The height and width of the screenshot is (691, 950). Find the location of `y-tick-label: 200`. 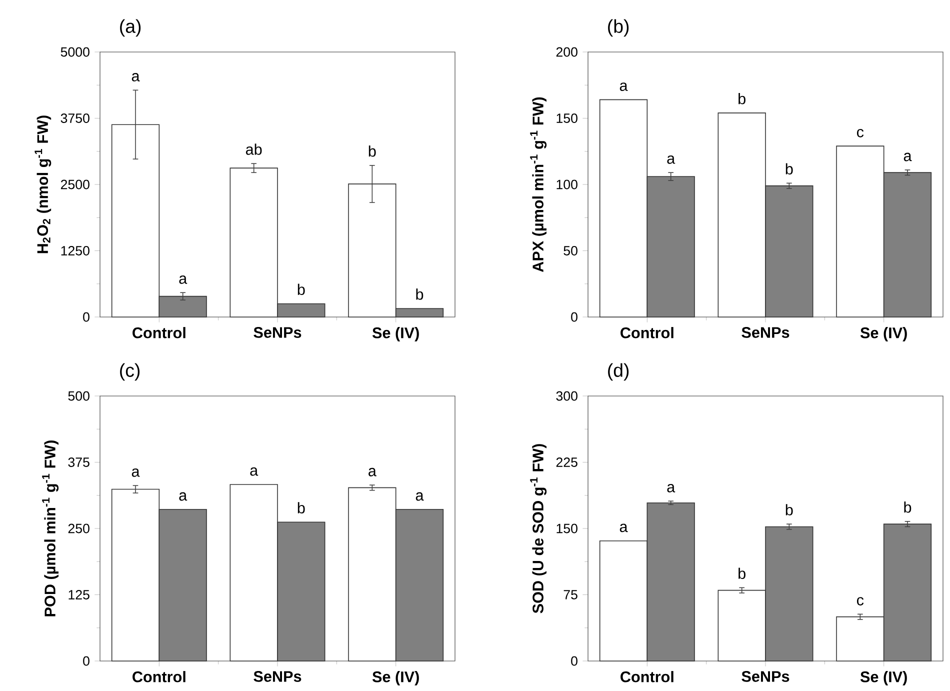

y-tick-label: 200 is located at coordinates (567, 52).